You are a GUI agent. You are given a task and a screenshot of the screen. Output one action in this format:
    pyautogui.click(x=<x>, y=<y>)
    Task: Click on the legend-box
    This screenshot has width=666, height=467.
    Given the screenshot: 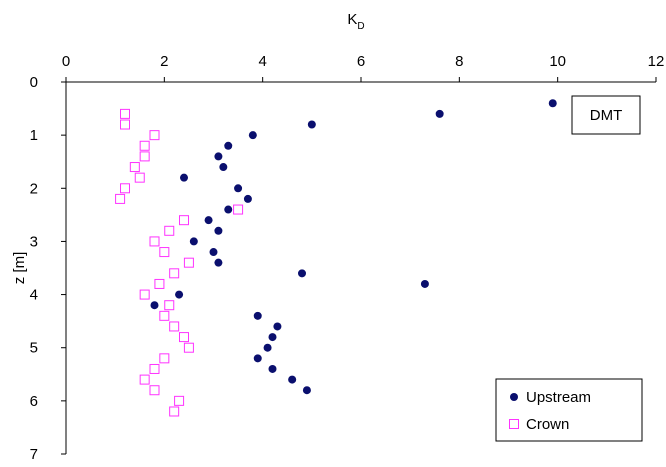 What is the action you would take?
    pyautogui.click(x=569, y=410)
    